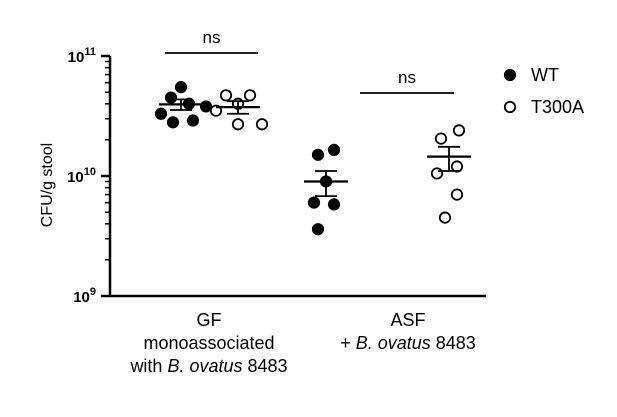 Image resolution: width=617 pixels, height=417 pixels. What do you see at coordinates (84, 296) in the screenshot?
I see `y-tick-label: 109` at bounding box center [84, 296].